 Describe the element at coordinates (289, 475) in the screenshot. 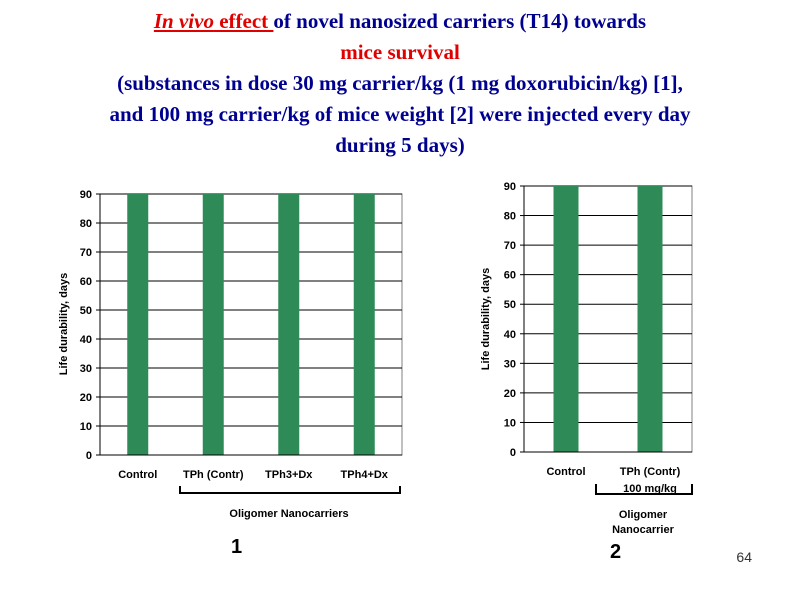

I see `x-tick-label: TPh3+Dx` at that location.